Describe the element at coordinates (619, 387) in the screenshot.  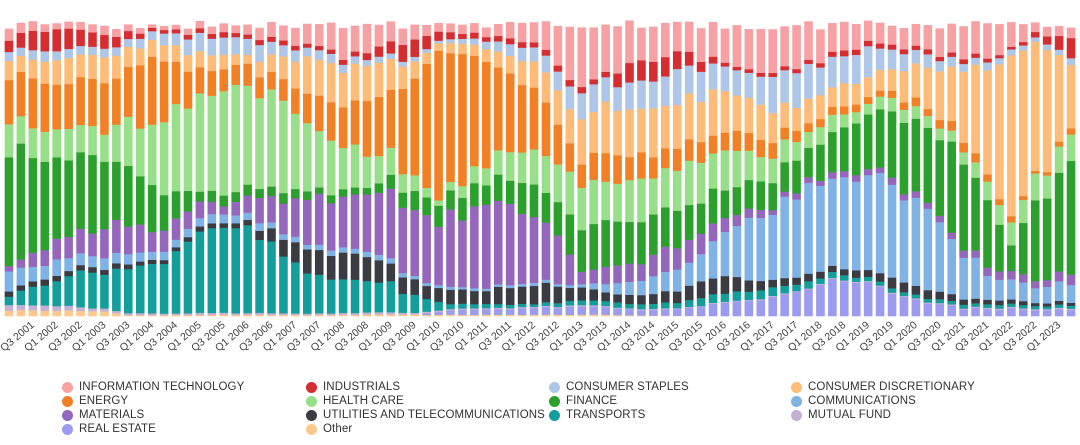
I see `legend-item: CONSUMER STAPLES` at that location.